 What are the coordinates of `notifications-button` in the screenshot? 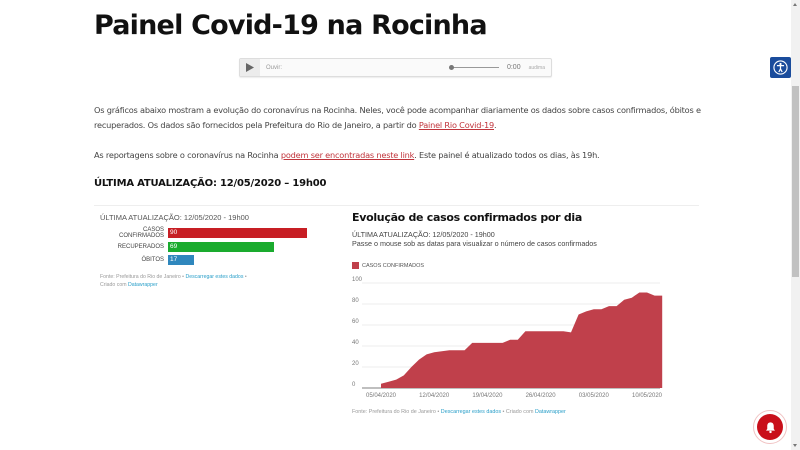 It's located at (770, 427).